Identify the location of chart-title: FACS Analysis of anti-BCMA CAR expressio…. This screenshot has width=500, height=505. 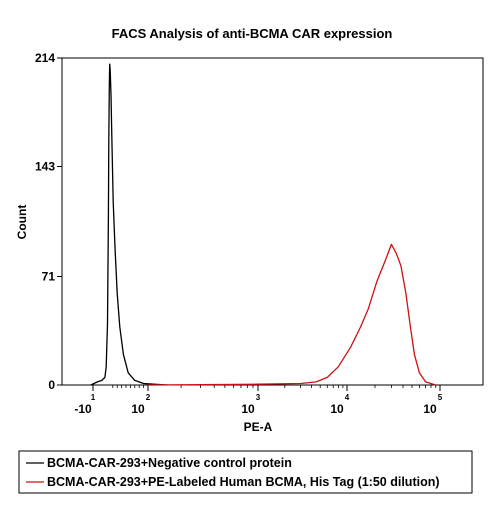
(252, 33).